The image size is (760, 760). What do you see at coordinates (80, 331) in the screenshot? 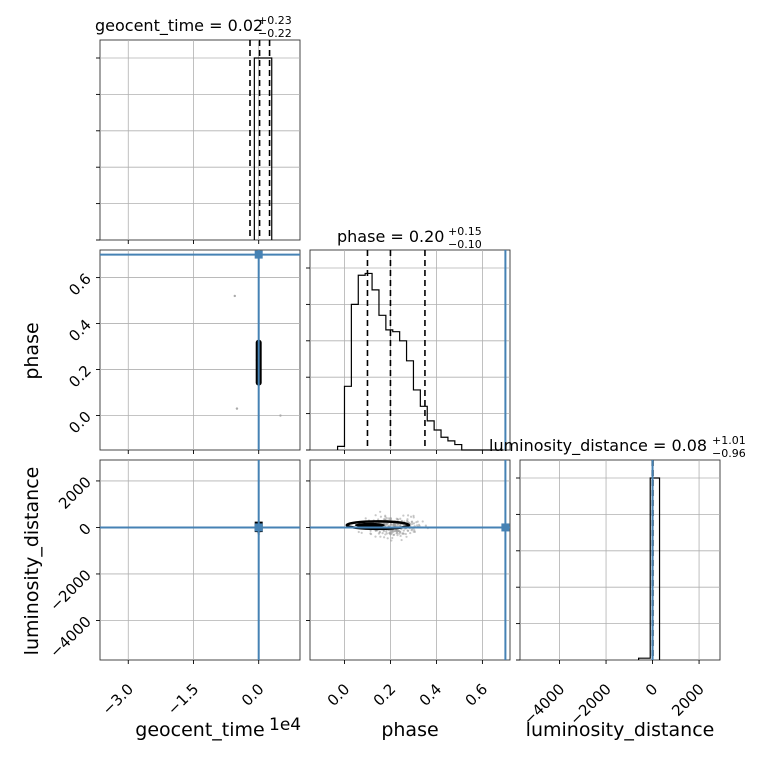
I see `phase-geo-yticklabel-2: 0.4` at bounding box center [80, 331].